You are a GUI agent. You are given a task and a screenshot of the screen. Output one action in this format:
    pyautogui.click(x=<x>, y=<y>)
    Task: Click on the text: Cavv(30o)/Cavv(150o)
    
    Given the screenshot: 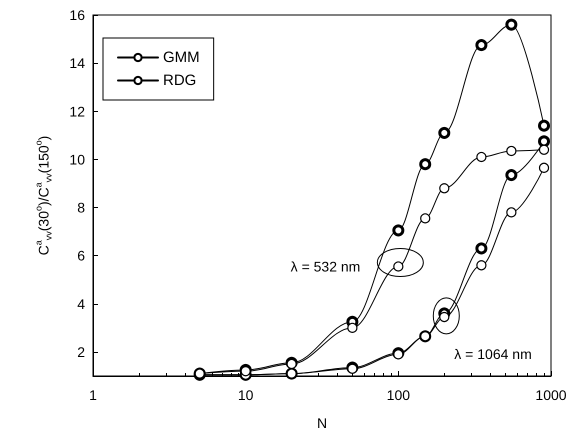 What is the action you would take?
    pyautogui.click(x=44, y=196)
    